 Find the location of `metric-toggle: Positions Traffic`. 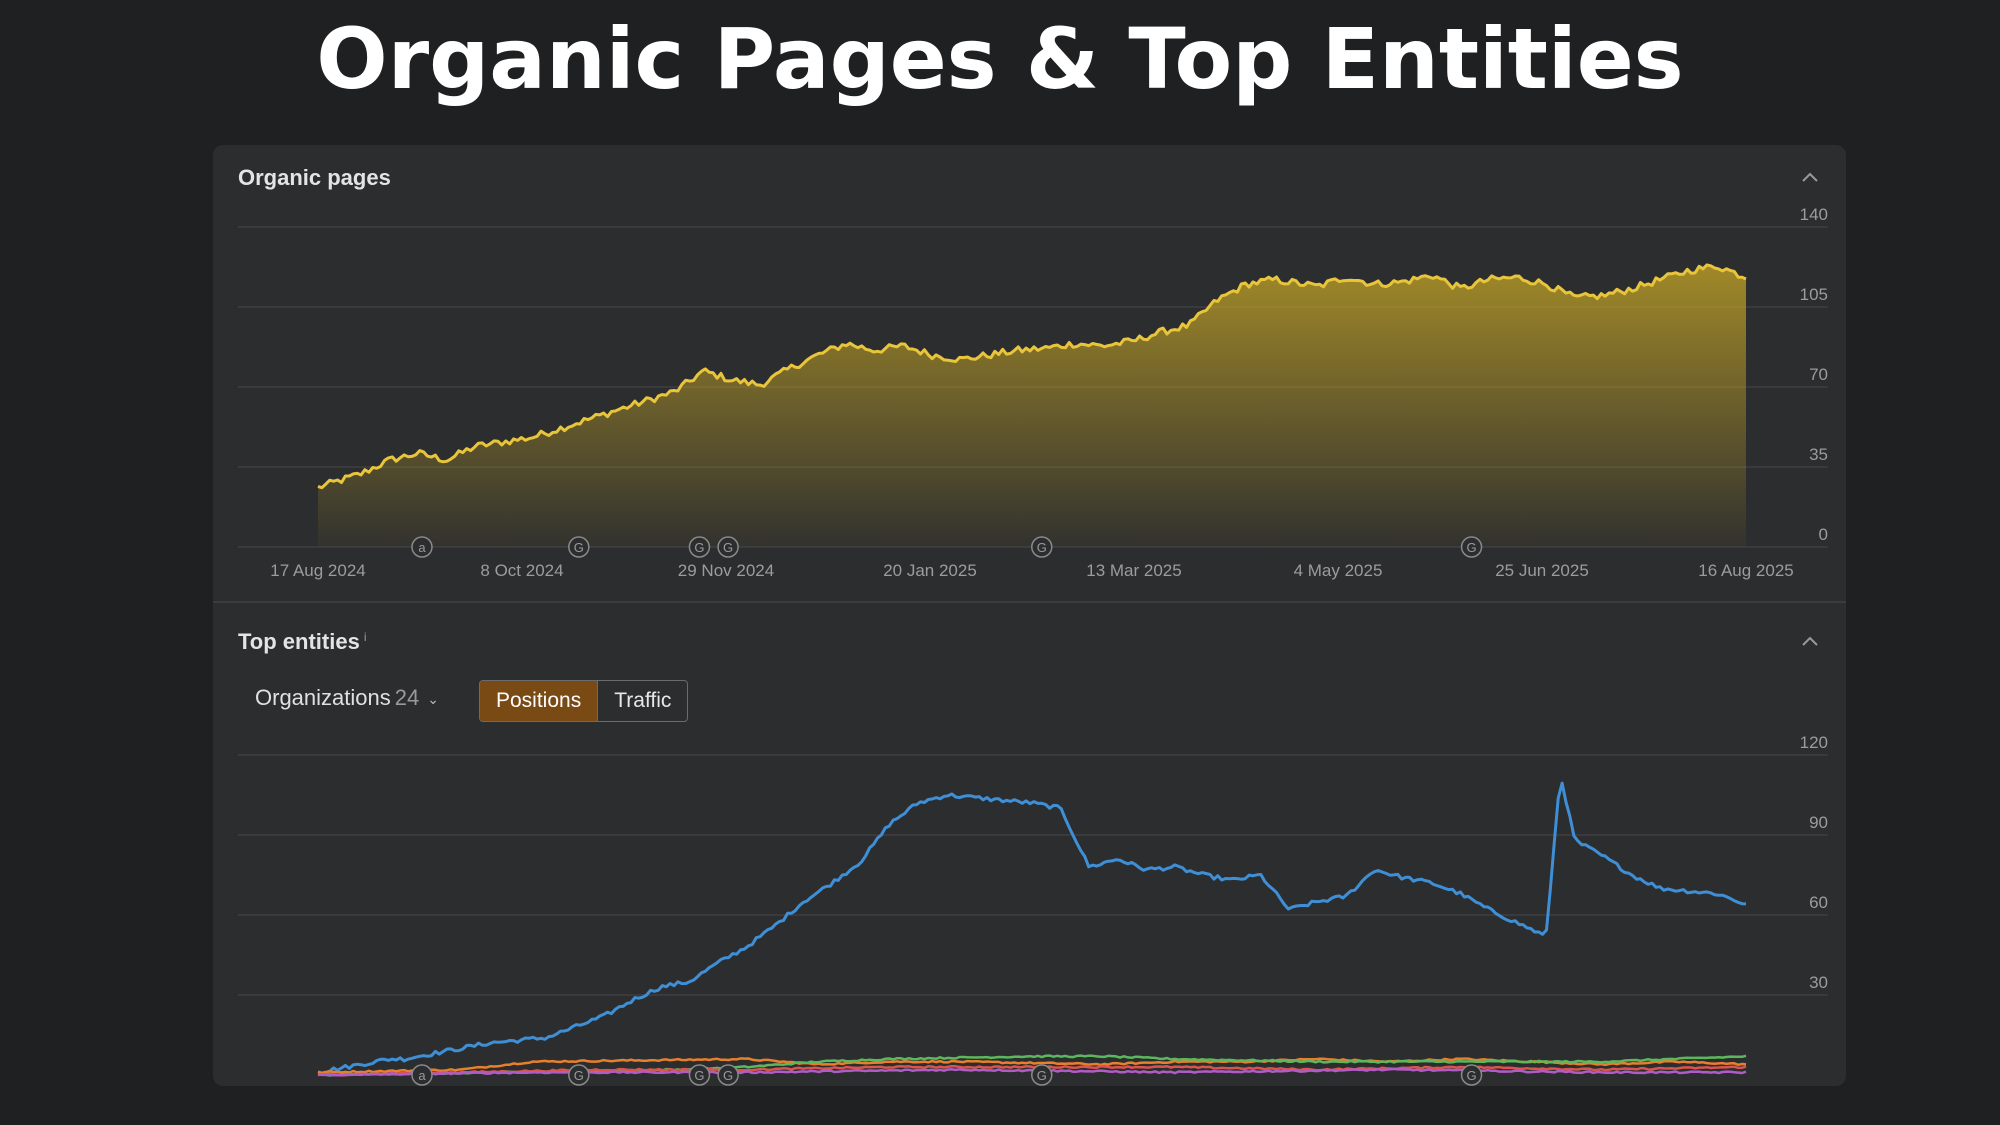

metric-toggle: Positions Traffic is located at coordinates (584, 701).